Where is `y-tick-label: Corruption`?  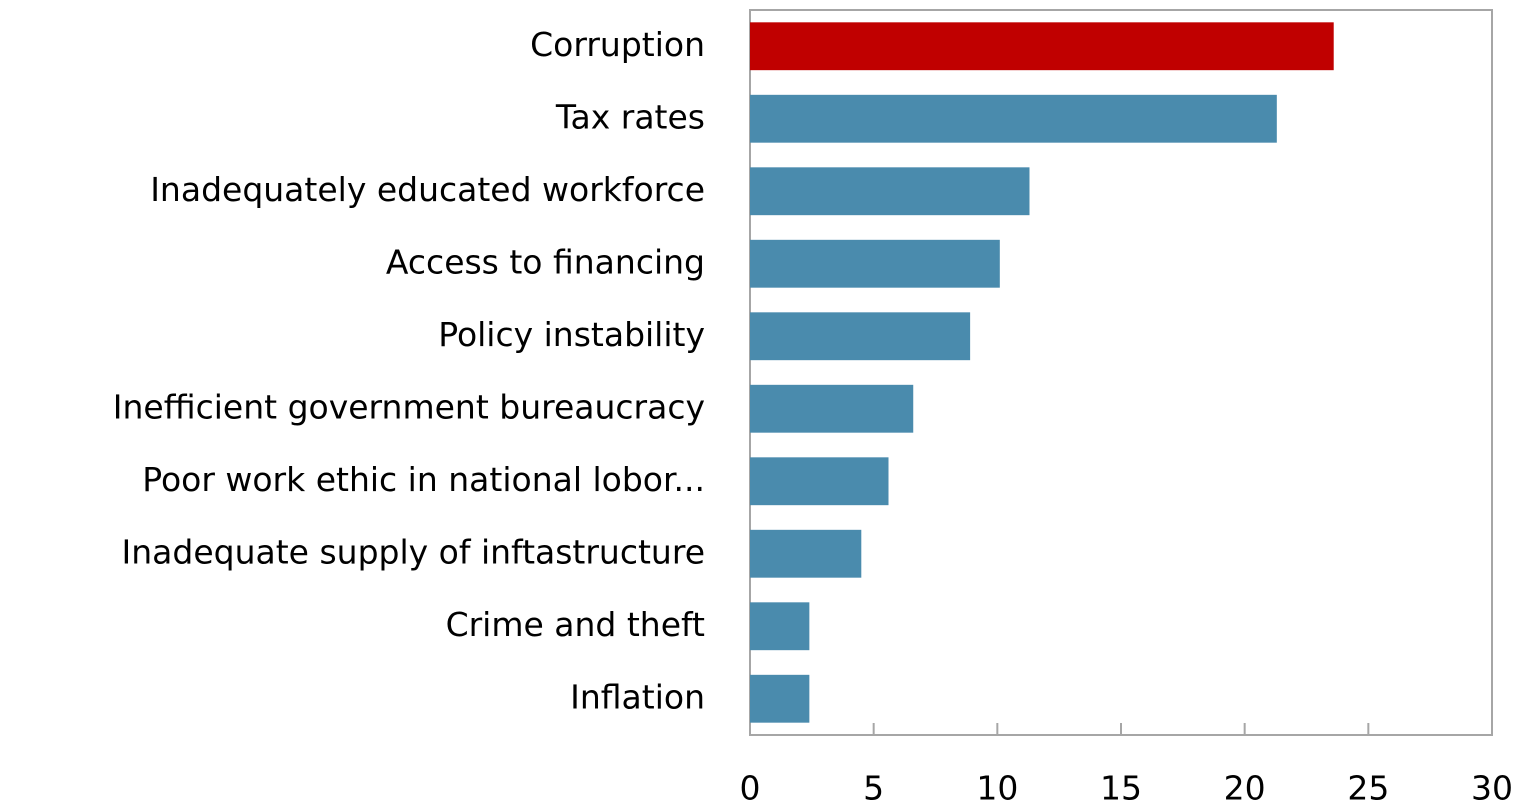 y-tick-label: Corruption is located at coordinates (617, 44).